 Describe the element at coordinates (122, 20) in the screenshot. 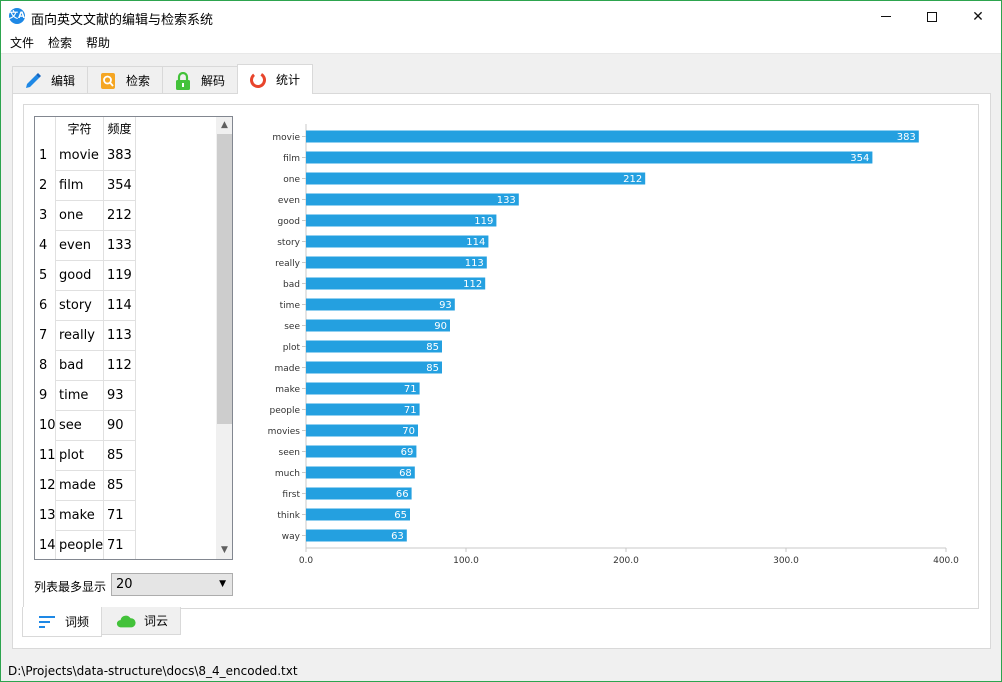

I see `window-title: 面向英文文献的编辑与检索系统` at that location.